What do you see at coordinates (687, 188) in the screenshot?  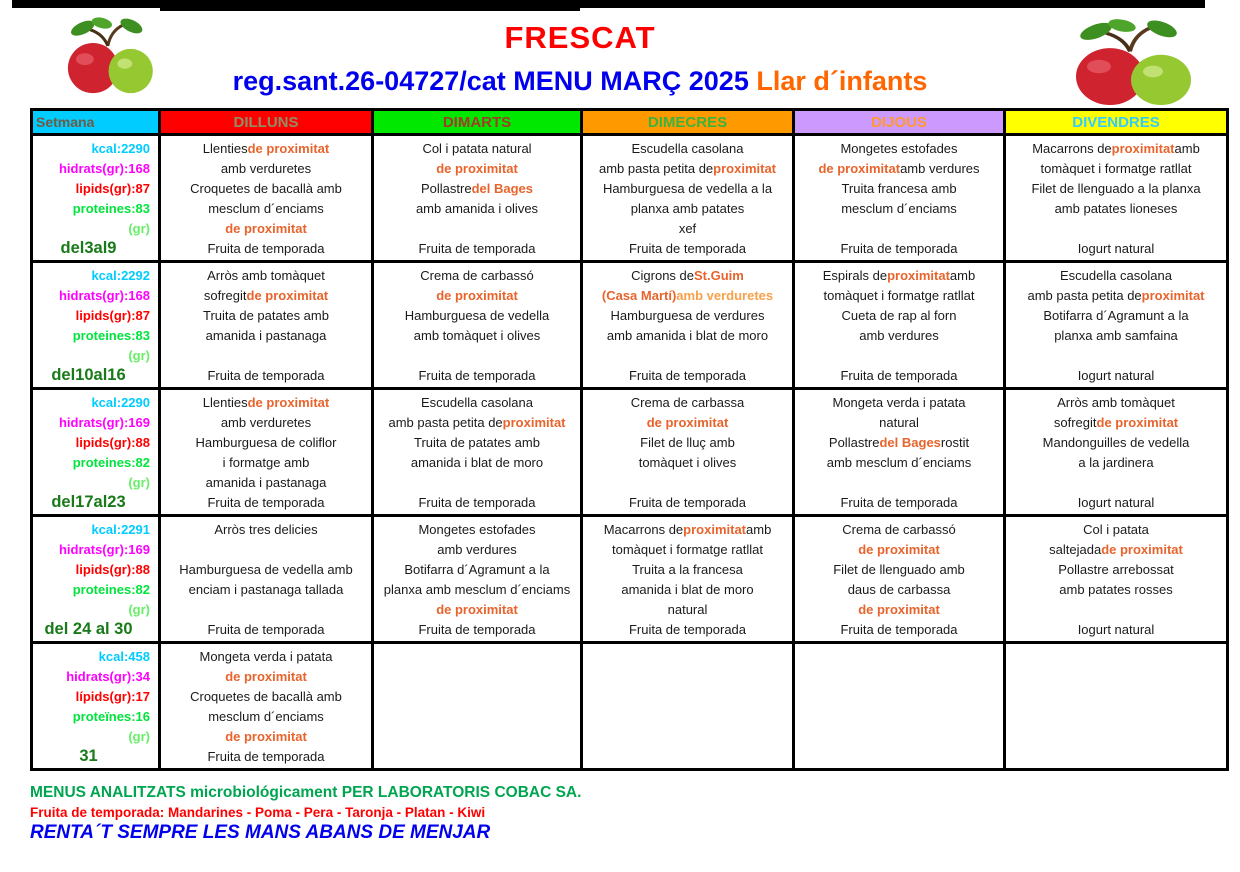 I see `menu-line: Hamburguesa de vedella a la` at bounding box center [687, 188].